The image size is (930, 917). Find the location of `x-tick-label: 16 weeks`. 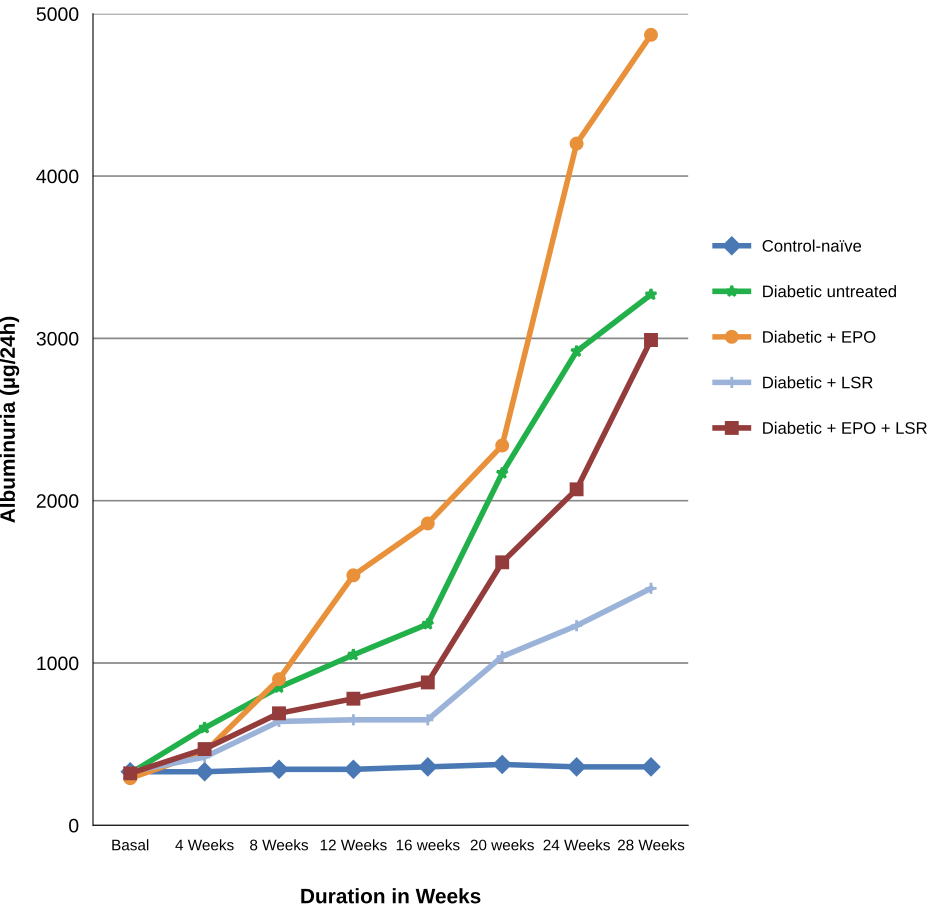

x-tick-label: 16 weeks is located at coordinates (428, 844).